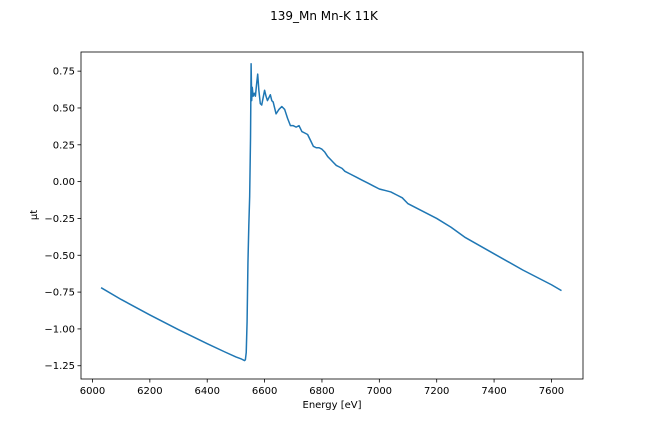 The height and width of the screenshot is (432, 648). What do you see at coordinates (64, 72) in the screenshot?
I see `y-tick-label: 0.75` at bounding box center [64, 72].